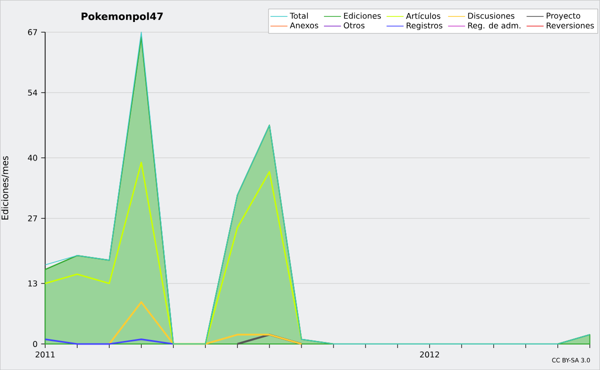 The height and width of the screenshot is (370, 600). What do you see at coordinates (5, 188) in the screenshot?
I see `y-axis-title: Ediciones/mes` at bounding box center [5, 188].